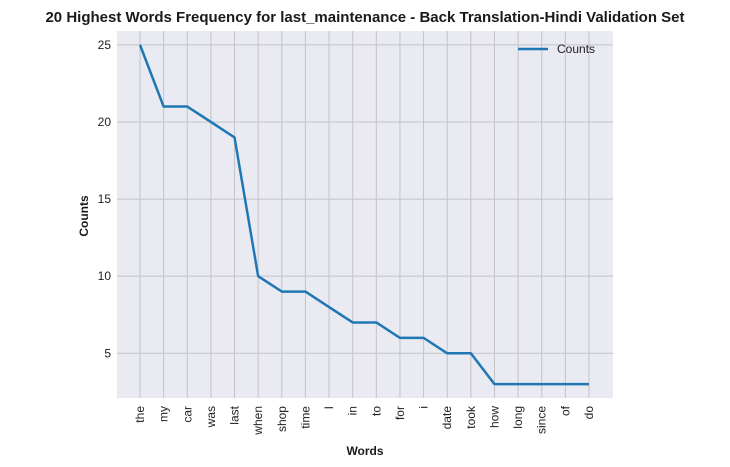 The height and width of the screenshot is (467, 730). What do you see at coordinates (494, 417) in the screenshot?
I see `x-tick-label: how` at bounding box center [494, 417].